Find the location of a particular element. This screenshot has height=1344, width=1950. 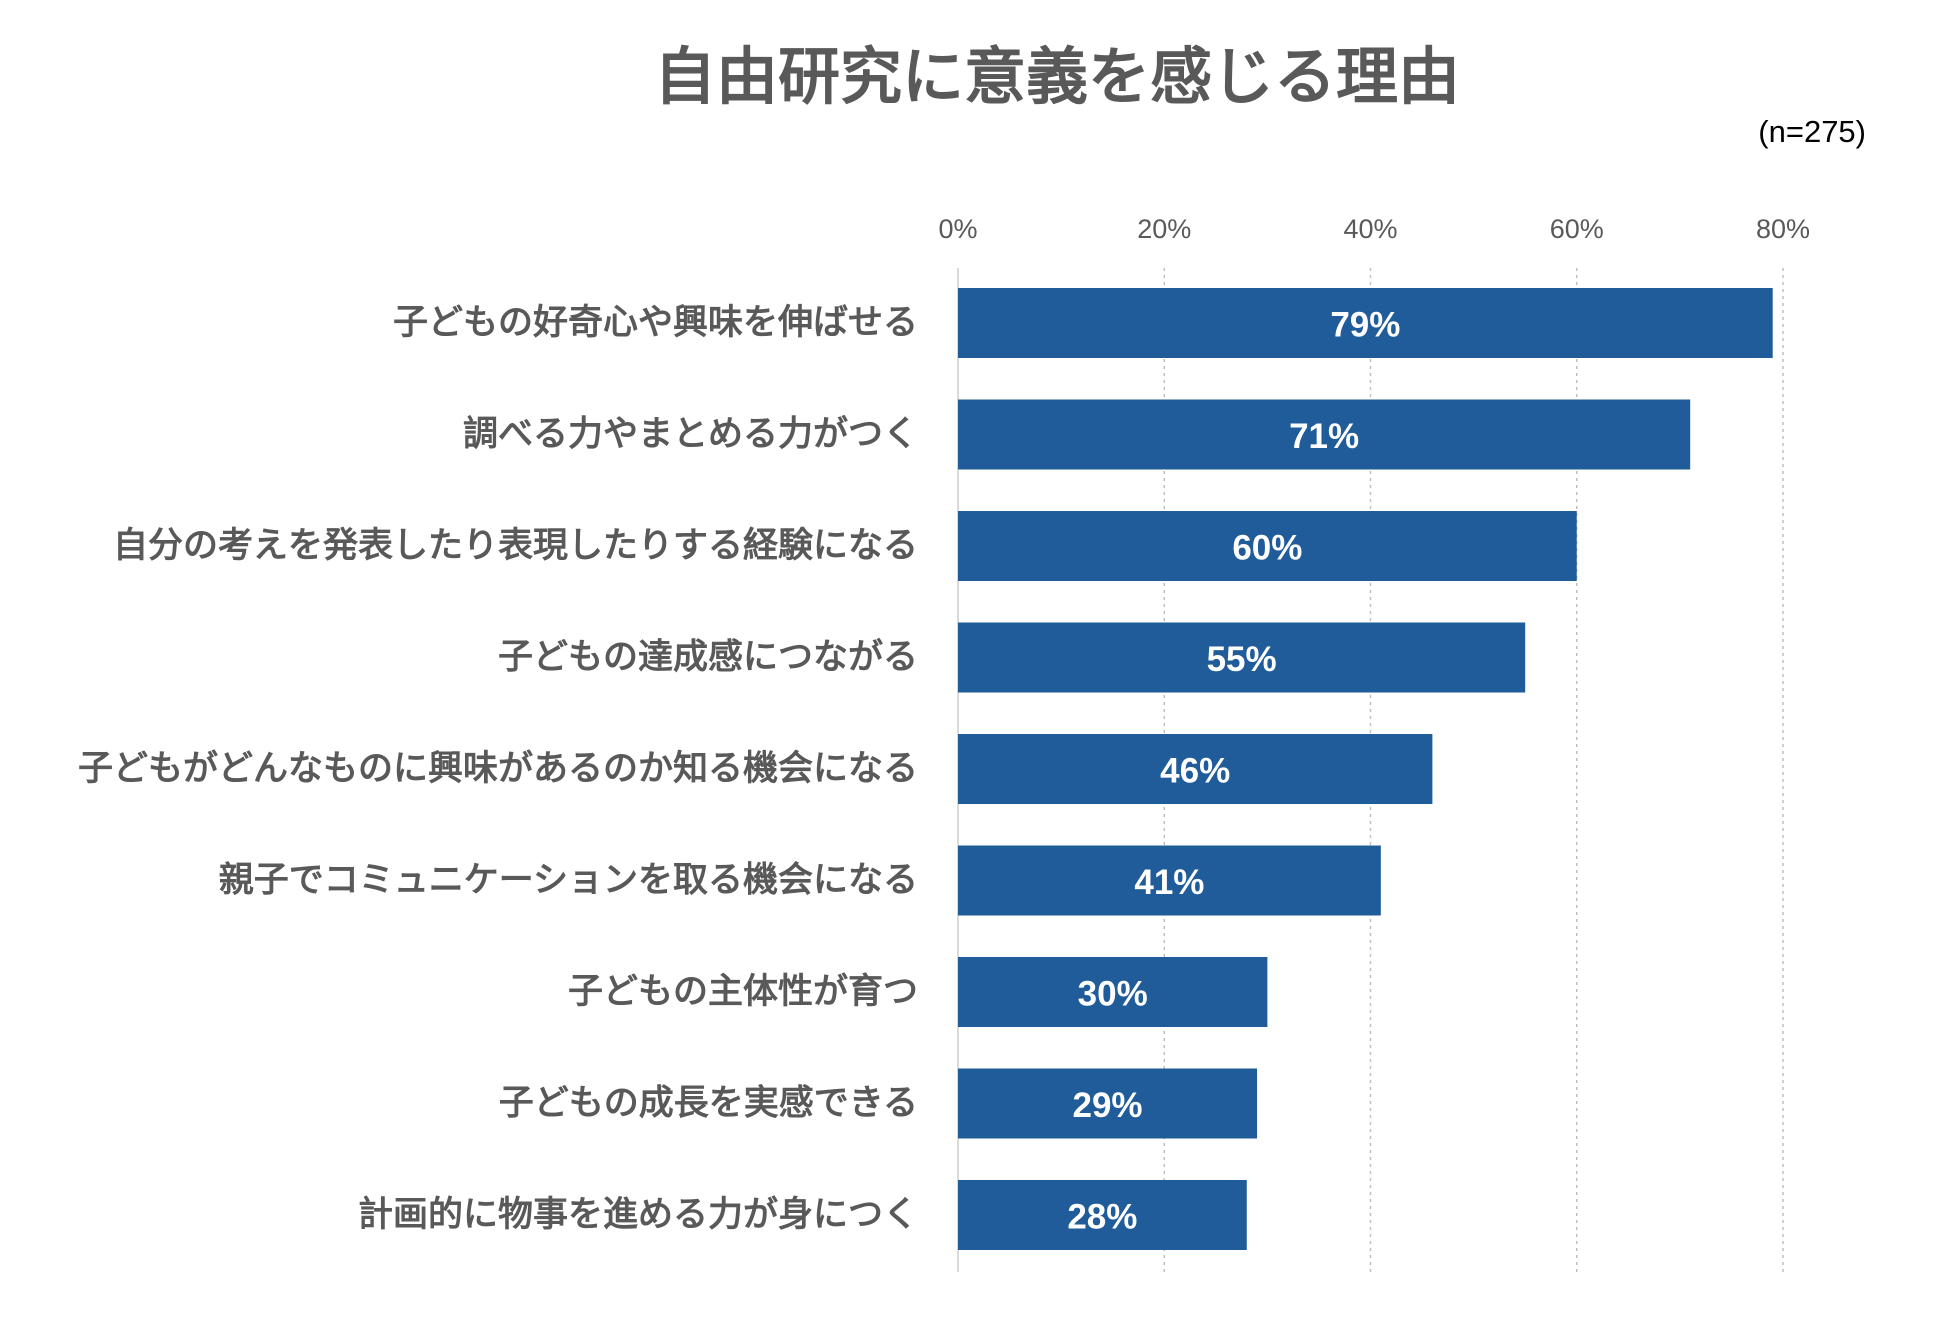

x-tick-label: 0% is located at coordinates (957, 229).